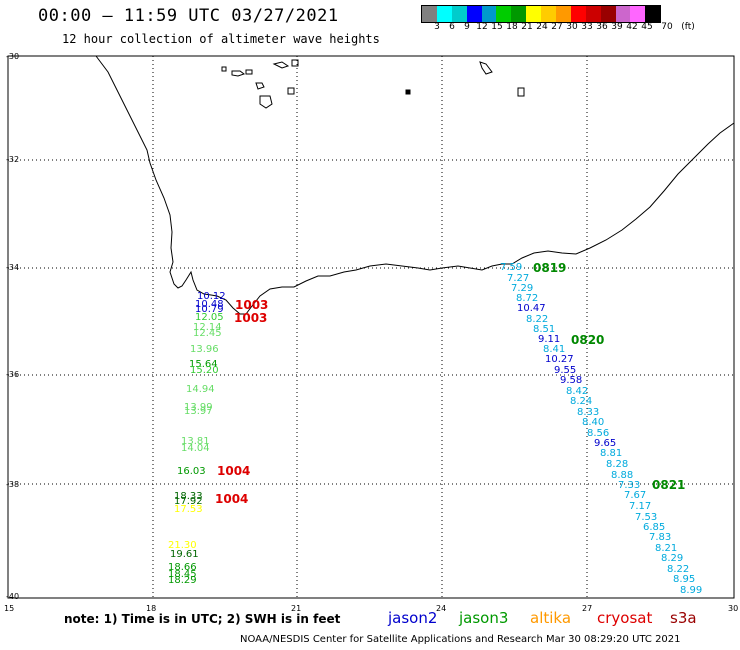  What do you see at coordinates (207, 333) in the screenshot?
I see `swh-observation: 12.45` at bounding box center [207, 333].